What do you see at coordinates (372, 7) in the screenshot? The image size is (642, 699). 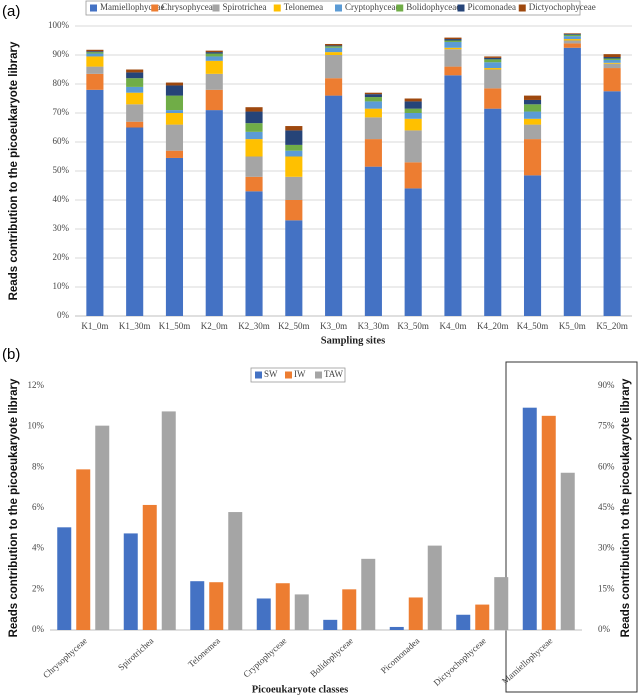 I see `legend-label: Cryptophyceae` at bounding box center [372, 7].